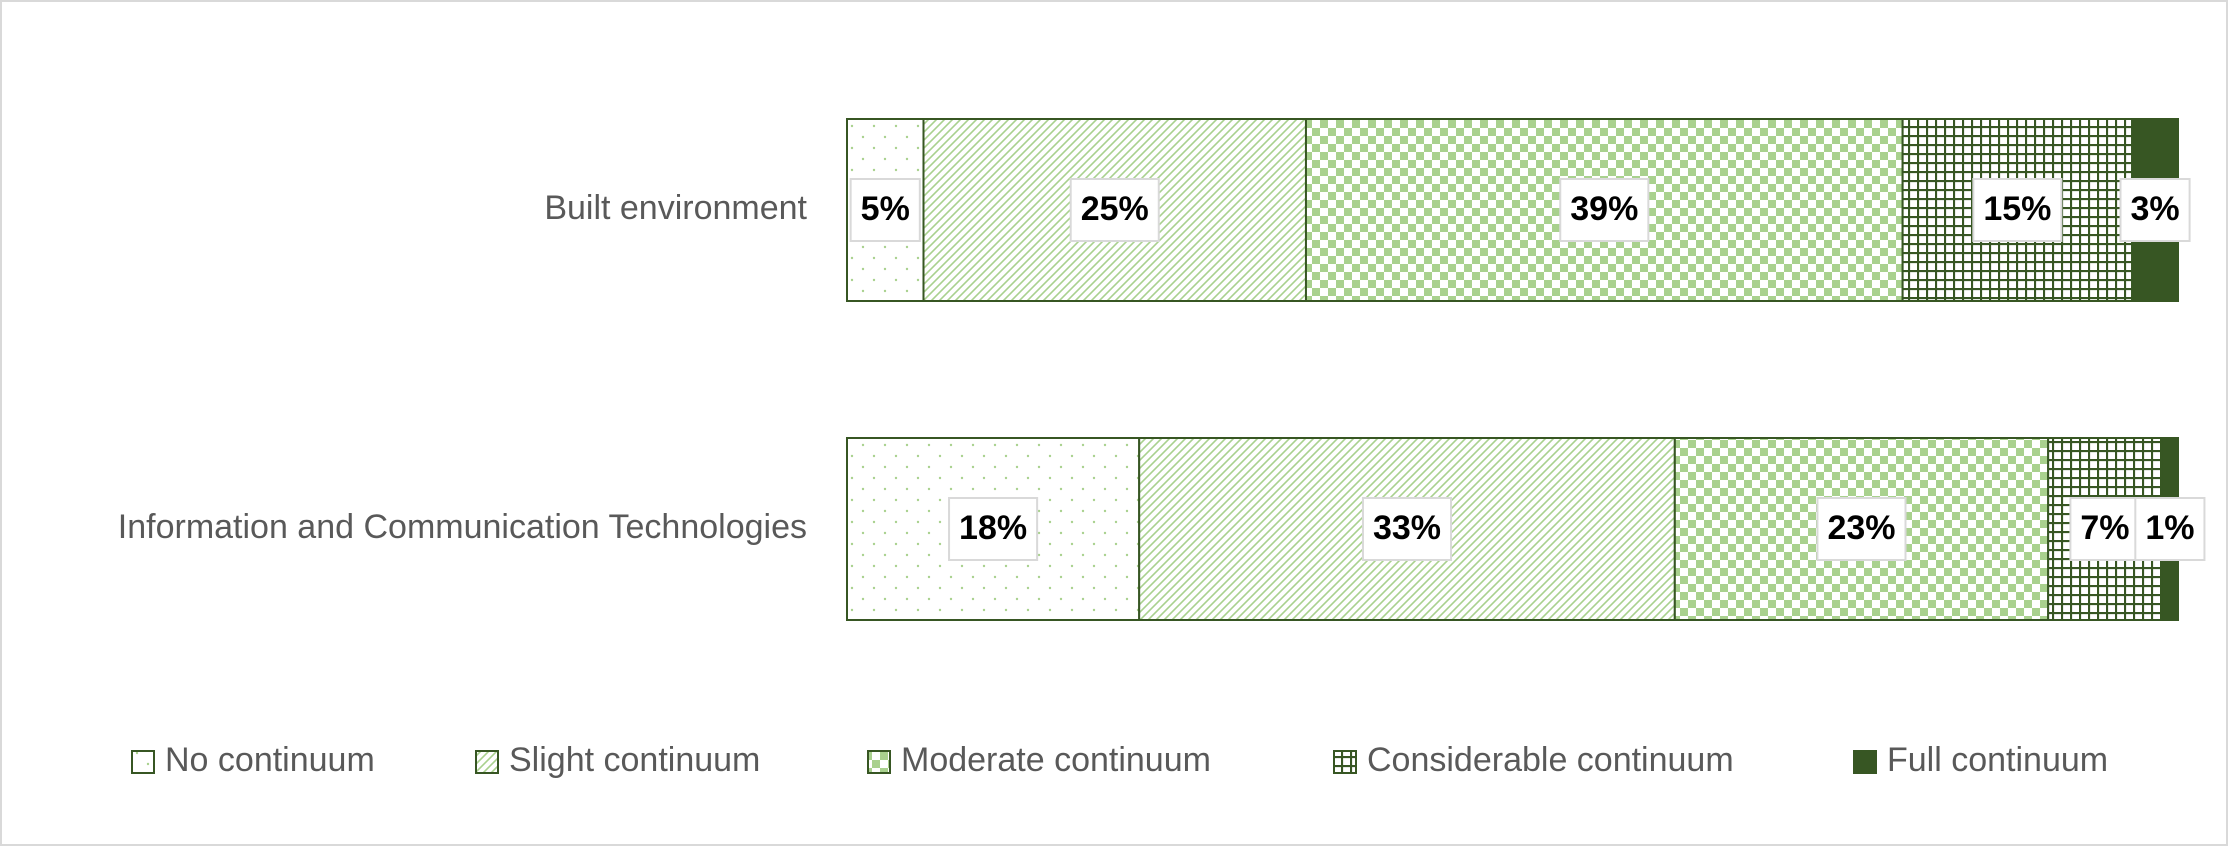 This screenshot has width=2228, height=846. I want to click on legend-label: Full continuum, so click(1997, 760).